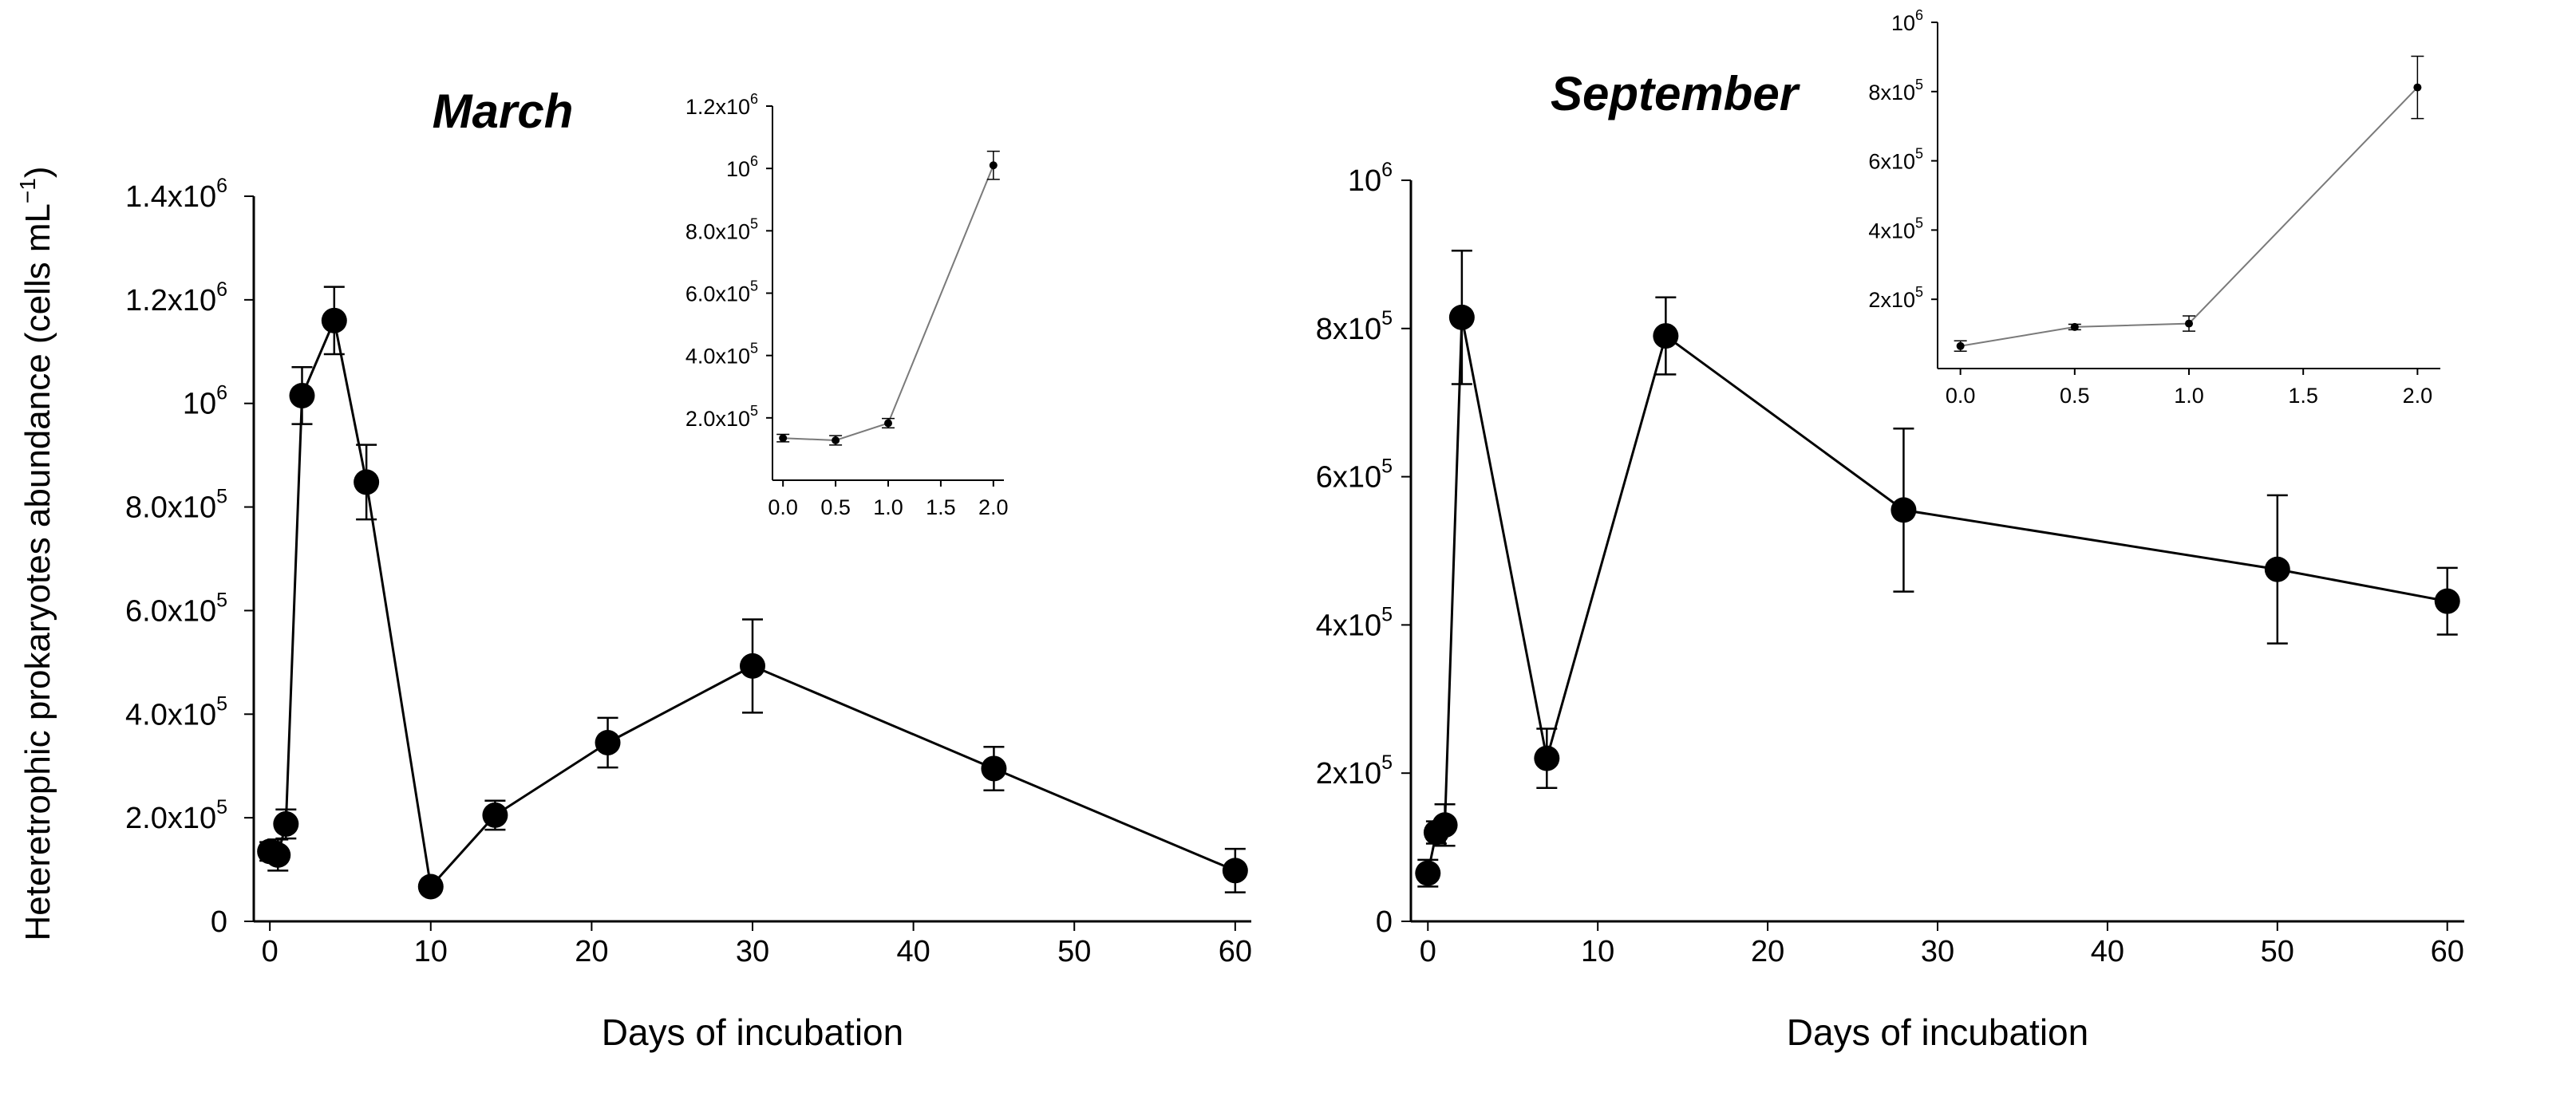  I want to click on september-main-x-tick-label: 40, so click(2107, 951).